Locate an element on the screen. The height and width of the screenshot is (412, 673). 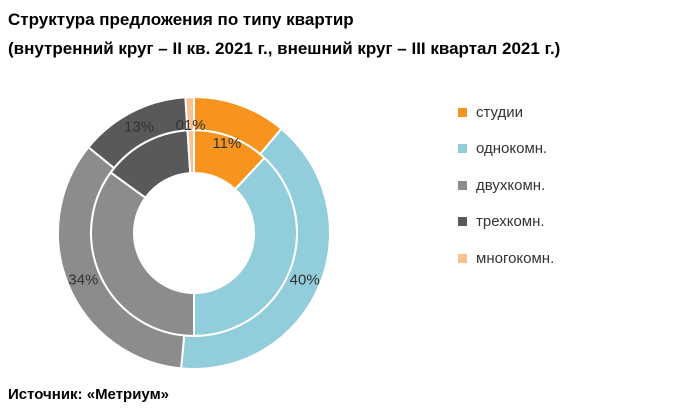
source-note: Источник: «Метриум» is located at coordinates (89, 394).